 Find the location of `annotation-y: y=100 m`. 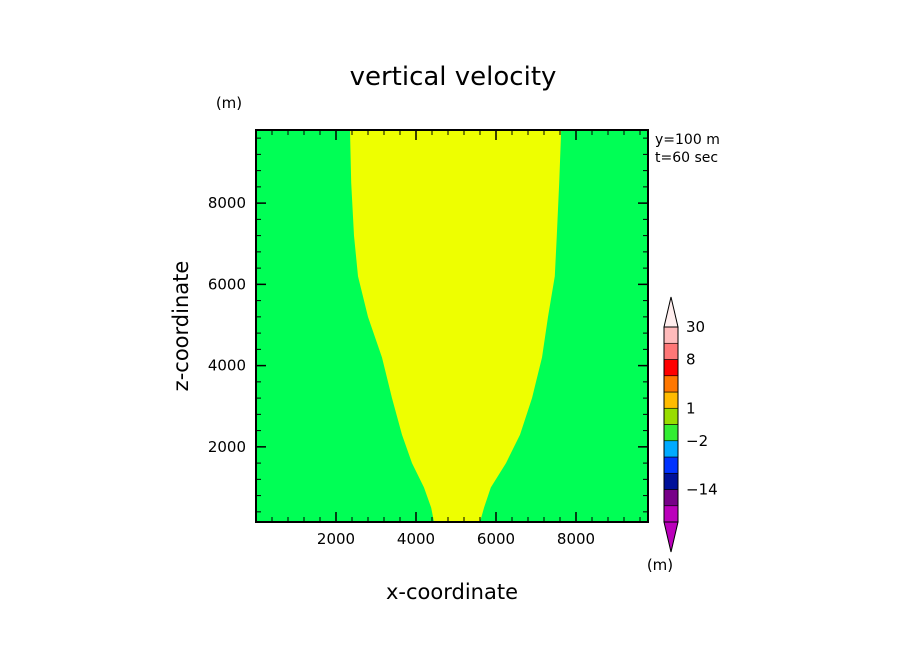

annotation-y: y=100 m is located at coordinates (687, 140).